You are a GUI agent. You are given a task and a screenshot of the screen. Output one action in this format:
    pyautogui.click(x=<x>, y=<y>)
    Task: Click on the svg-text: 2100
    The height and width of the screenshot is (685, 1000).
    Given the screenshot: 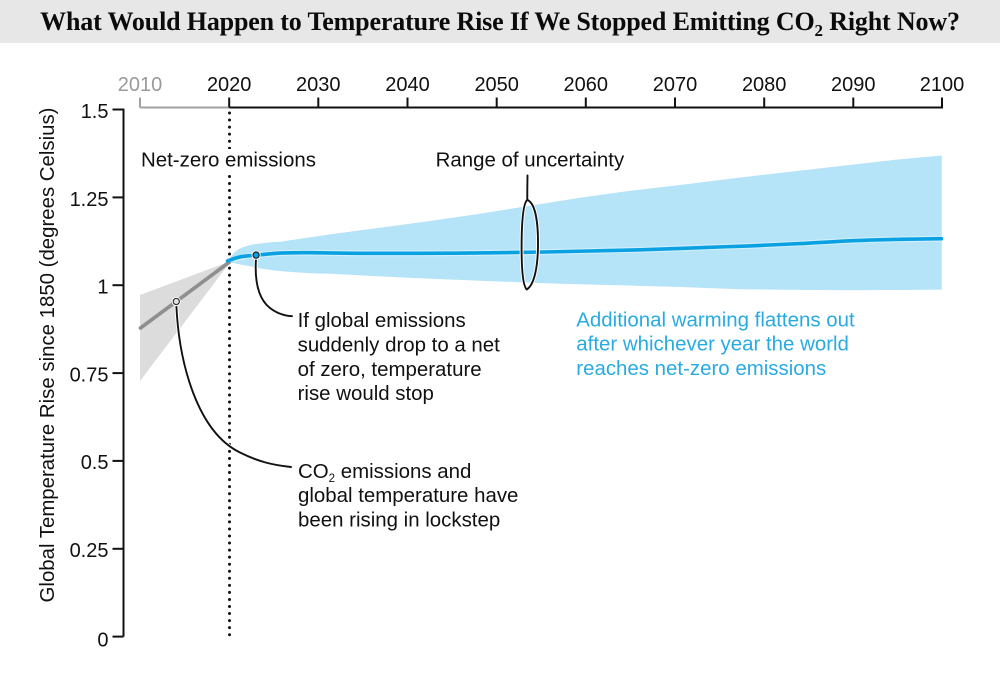 What is the action you would take?
    pyautogui.click(x=942, y=85)
    